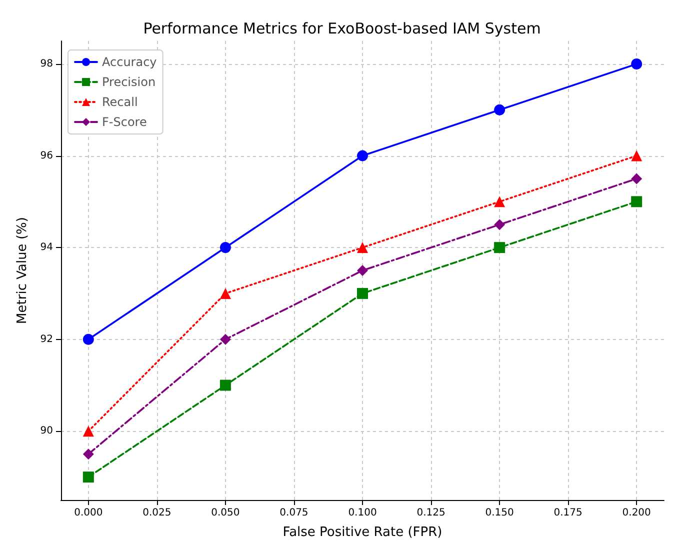 This screenshot has width=684, height=552. I want to click on x-tick-label: 0.150, so click(499, 513).